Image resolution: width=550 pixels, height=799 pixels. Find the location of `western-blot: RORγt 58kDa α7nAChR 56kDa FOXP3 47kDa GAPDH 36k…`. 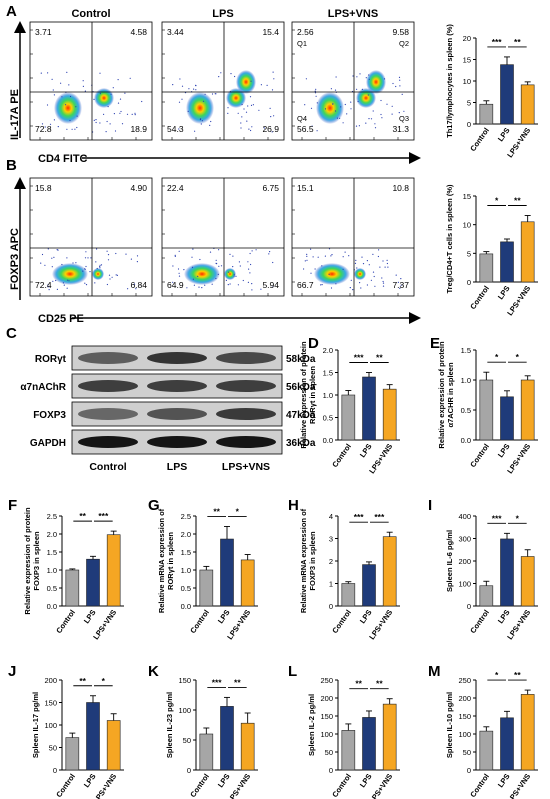

western-blot: RORγt 58kDa α7nAChR 56kDa FOXP3 47kDa GAPDH 36k… is located at coordinates (168, 409).